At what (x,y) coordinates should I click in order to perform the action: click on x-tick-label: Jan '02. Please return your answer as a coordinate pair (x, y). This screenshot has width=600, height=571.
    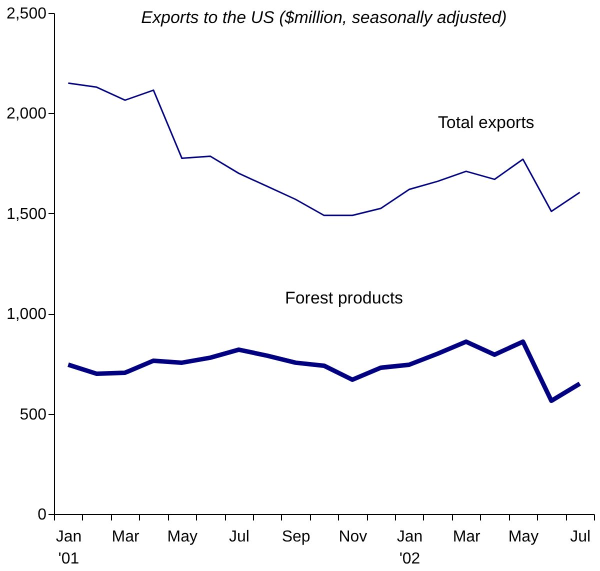
    Looking at the image, I should click on (409, 548).